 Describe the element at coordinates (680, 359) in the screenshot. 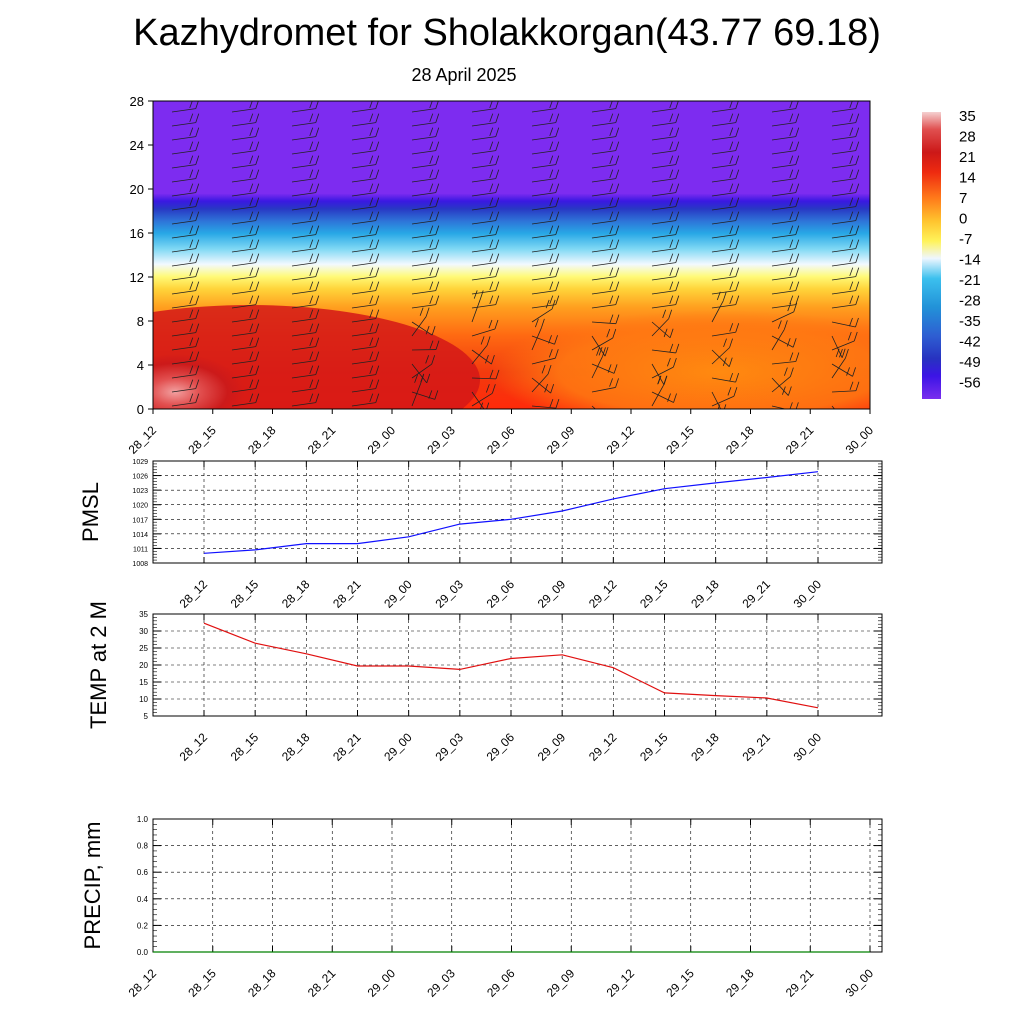

I see `heatmap-warm-region` at that location.